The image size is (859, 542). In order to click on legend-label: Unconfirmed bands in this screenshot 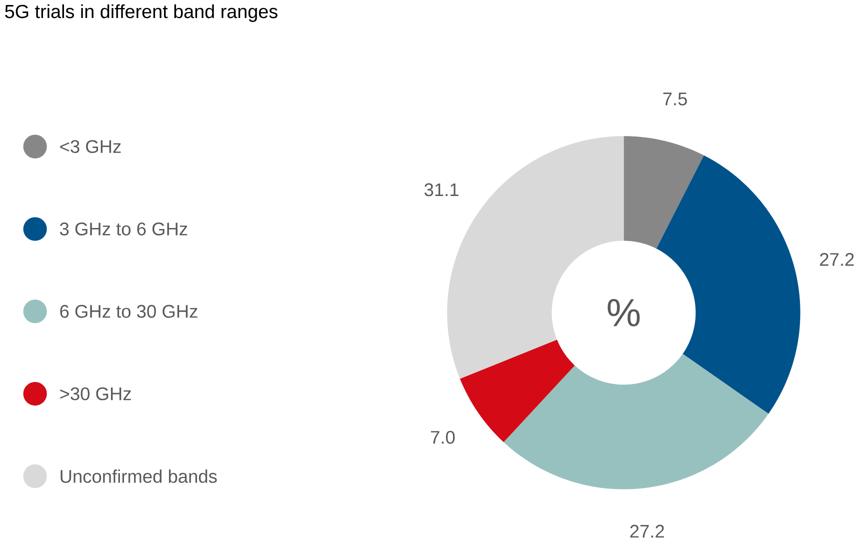, I will do `click(138, 476)`.